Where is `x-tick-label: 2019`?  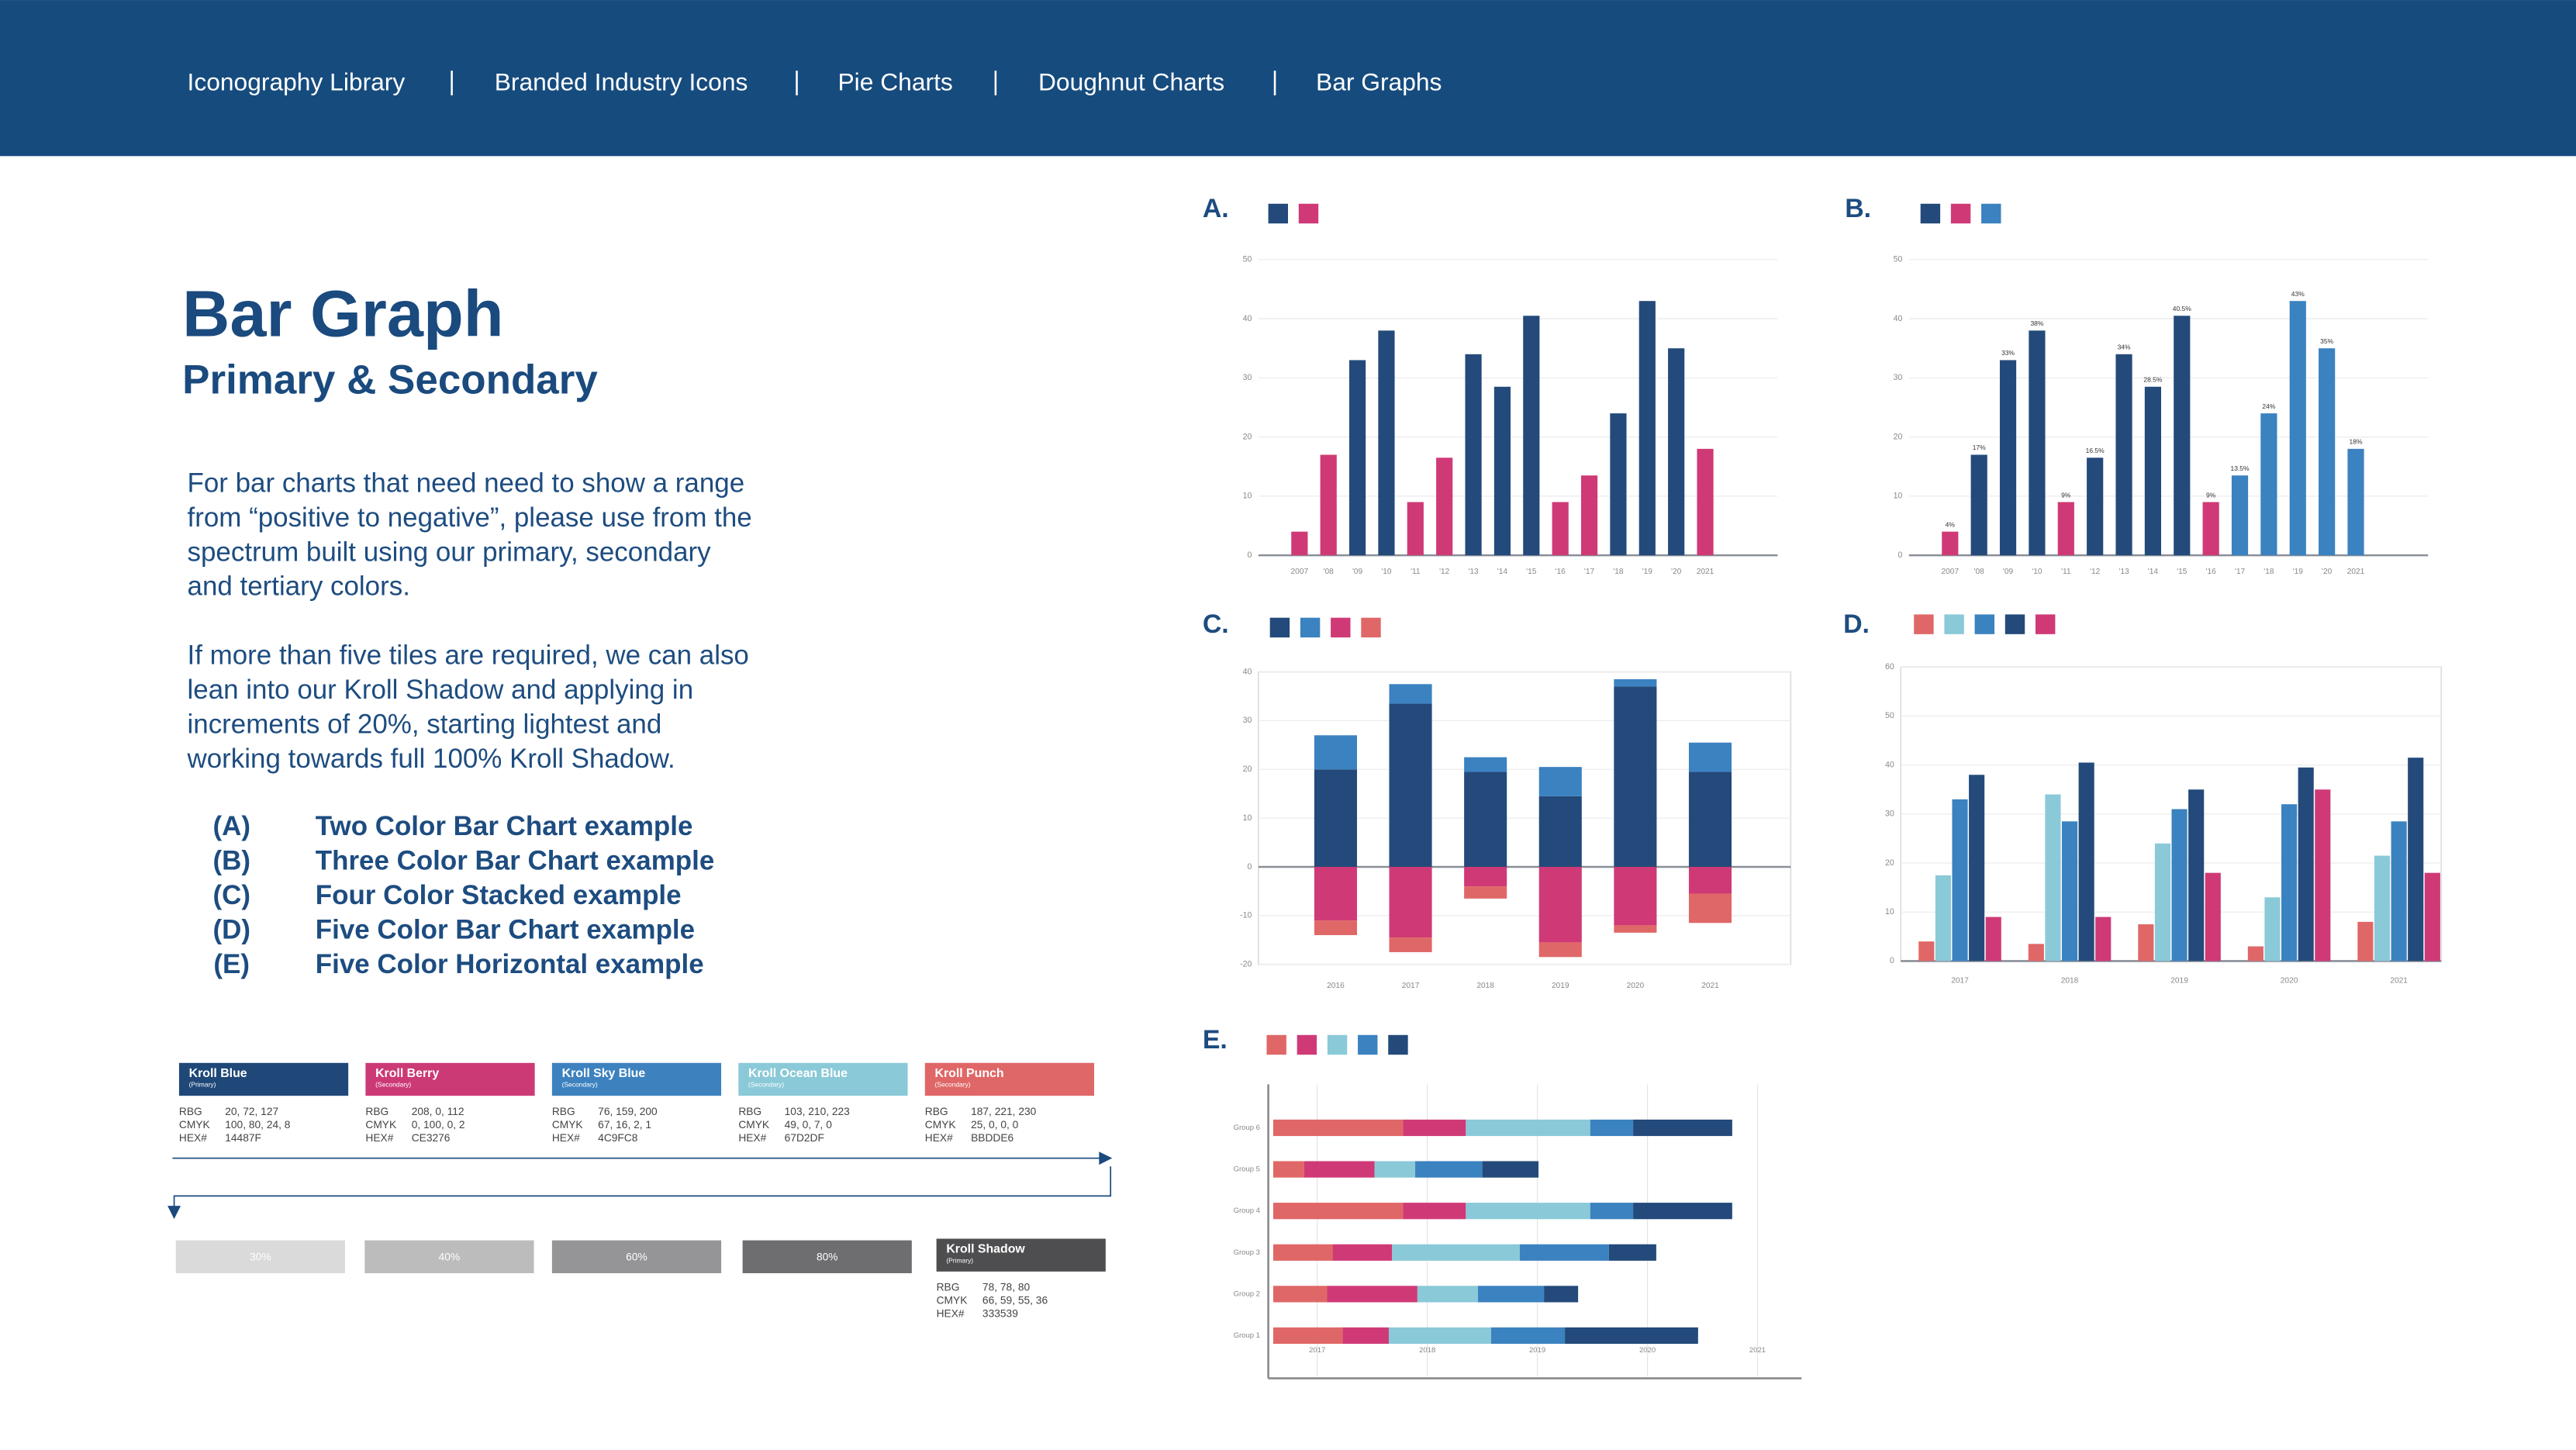 x-tick-label: 2019 is located at coordinates (1561, 986).